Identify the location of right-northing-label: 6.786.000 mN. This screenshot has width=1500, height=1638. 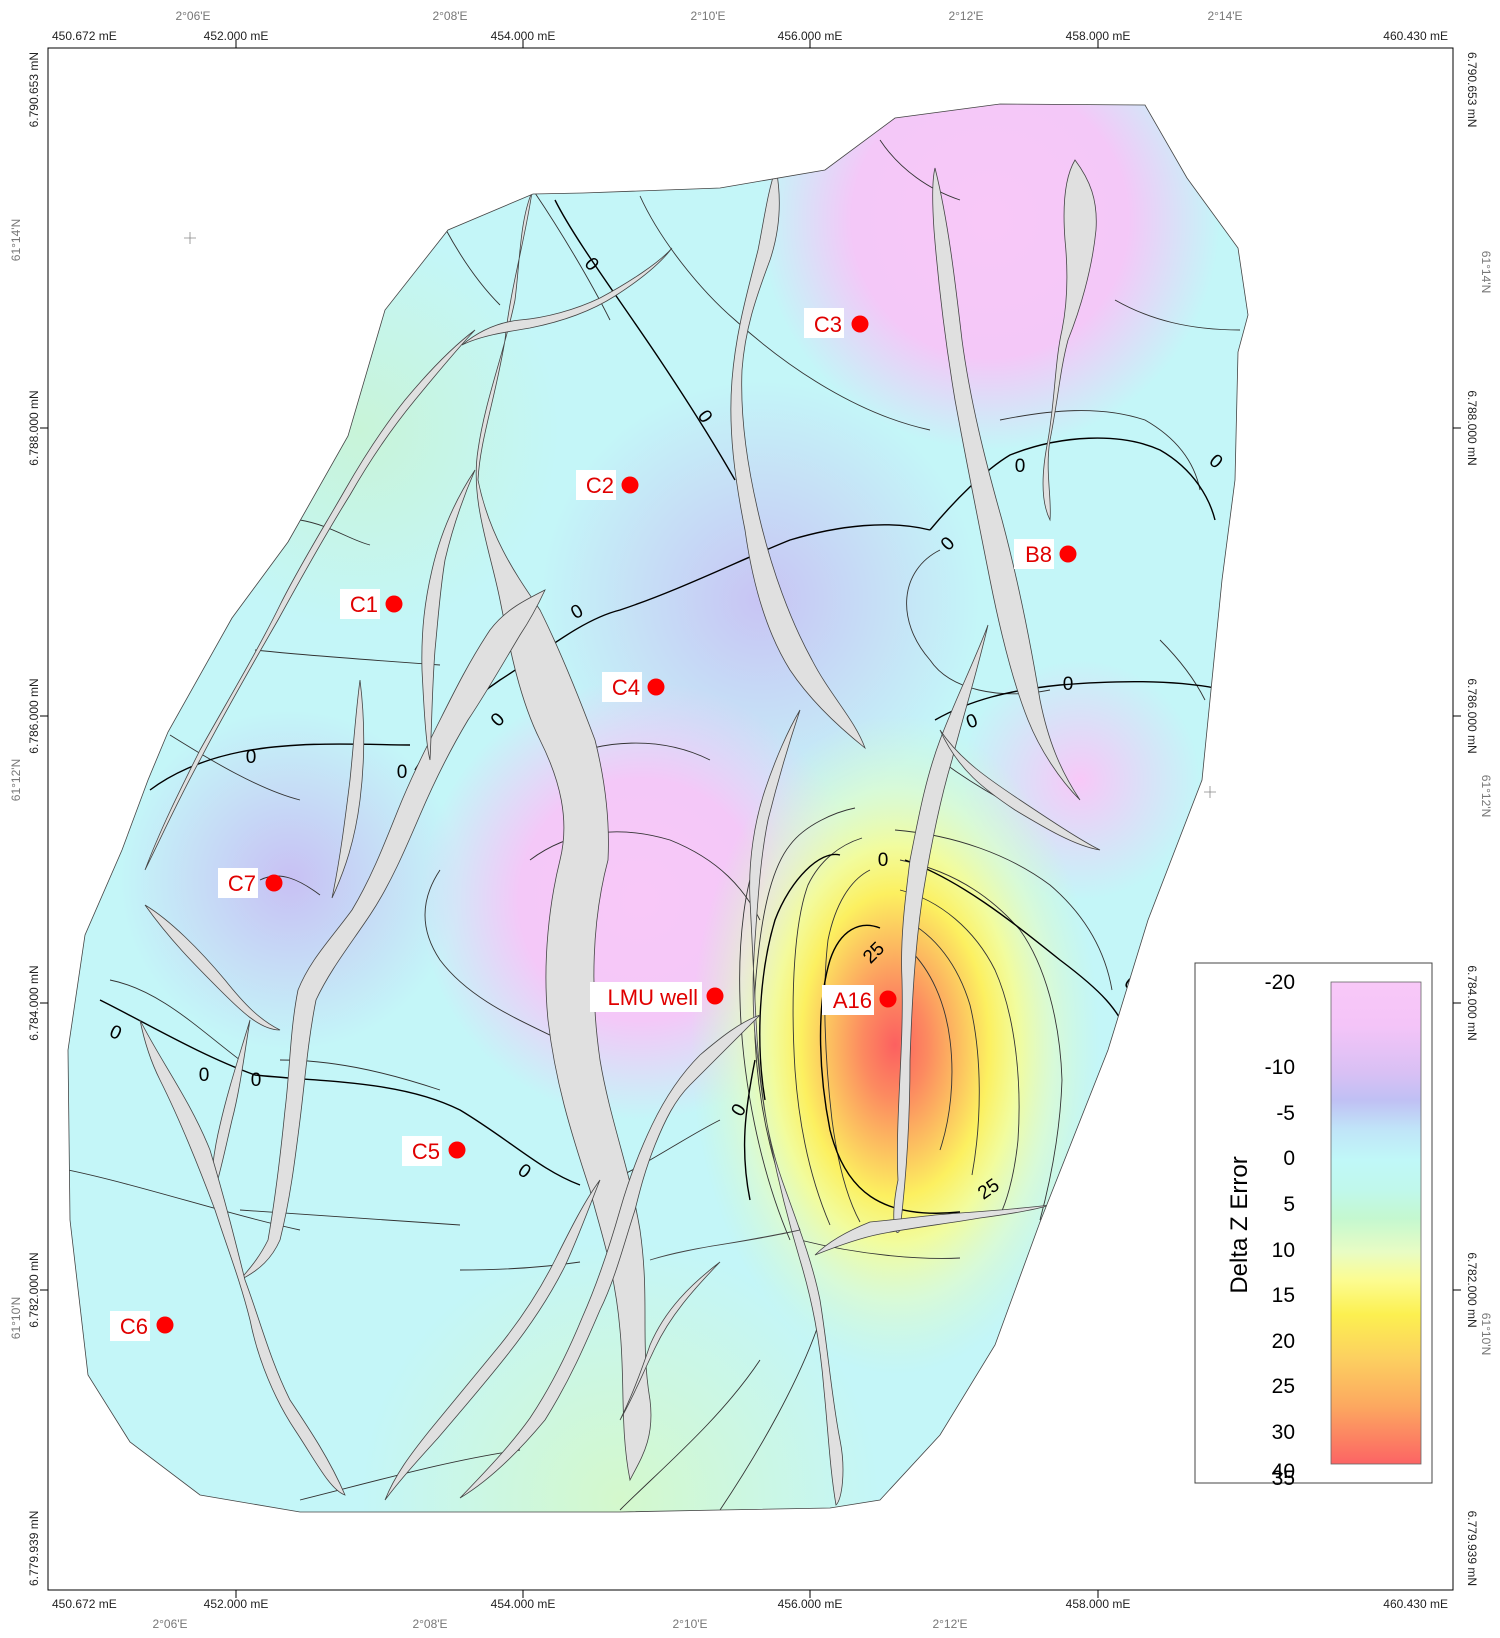
(1472, 715).